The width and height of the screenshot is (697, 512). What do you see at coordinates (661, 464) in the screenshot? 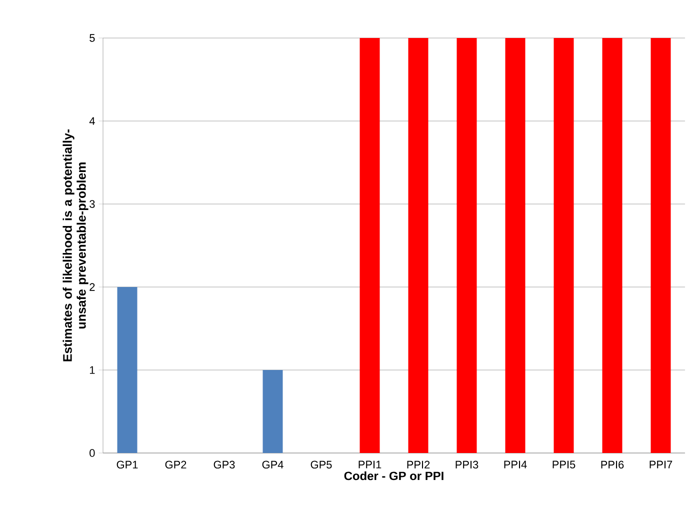
I see `x-tick-label: PPI7` at bounding box center [661, 464].